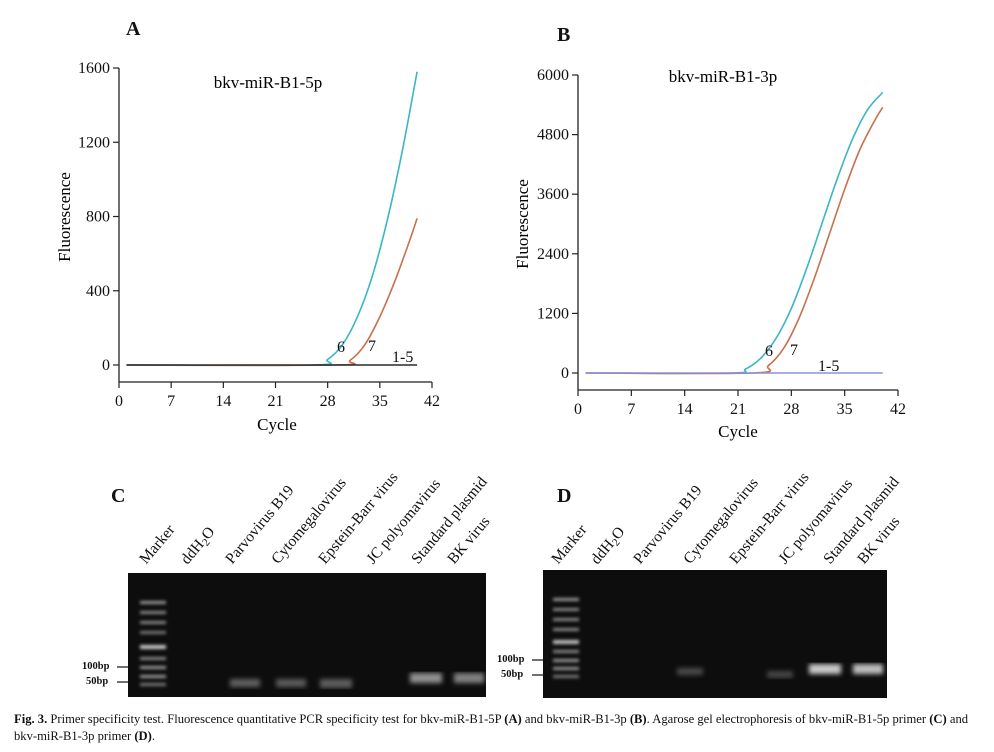 The height and width of the screenshot is (752, 994). I want to click on y-tick-label: 3600, so click(553, 194).